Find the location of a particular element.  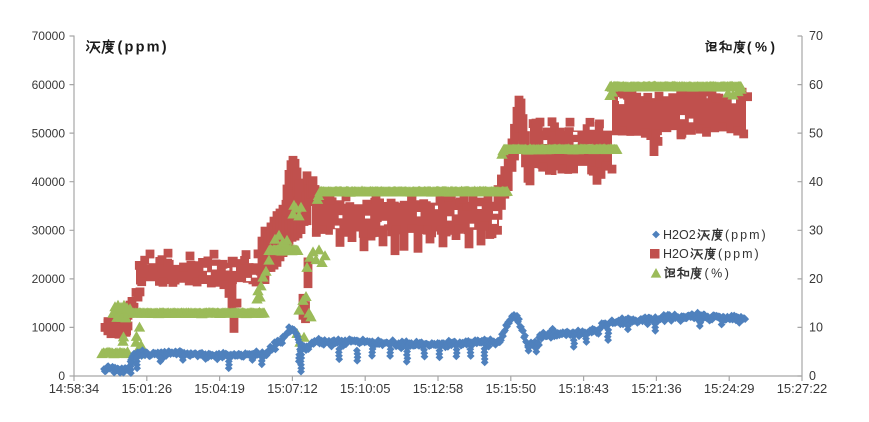

svg-text: 20000 is located at coordinates (49, 279).